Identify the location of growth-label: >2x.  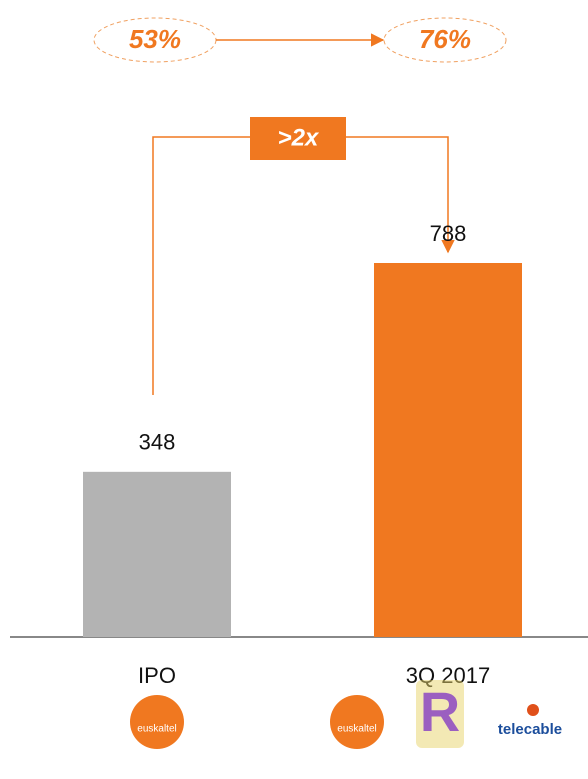
(299, 137).